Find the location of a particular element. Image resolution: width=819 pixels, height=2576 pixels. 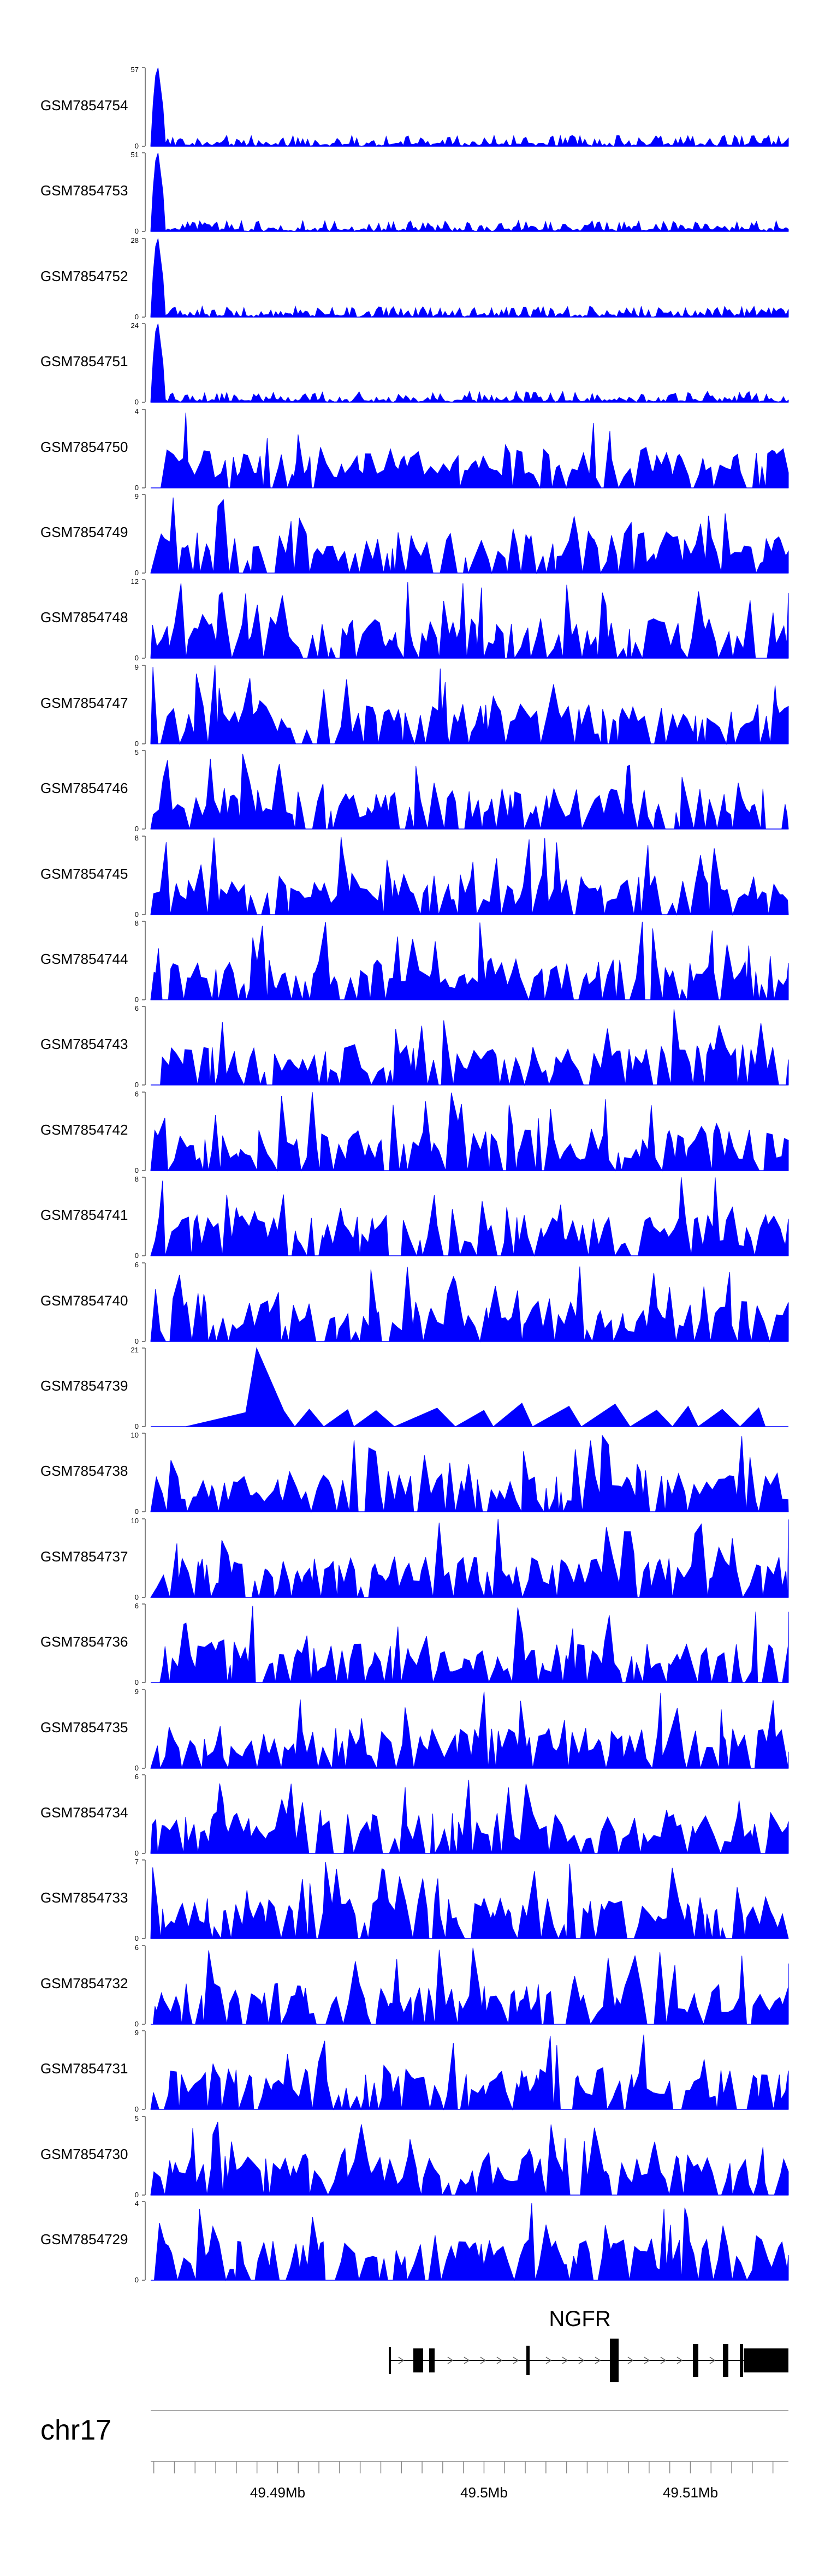

track-label: GSM7854754 is located at coordinates (84, 105).